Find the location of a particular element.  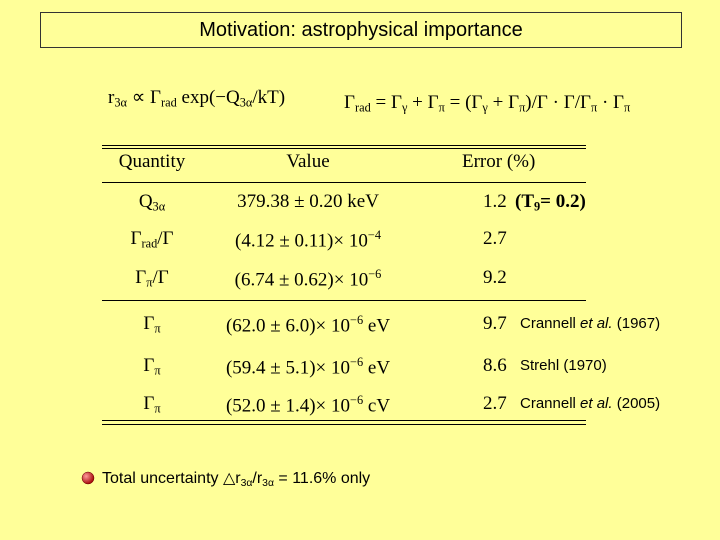

text-segment: /kT) is located at coordinates (269, 97).